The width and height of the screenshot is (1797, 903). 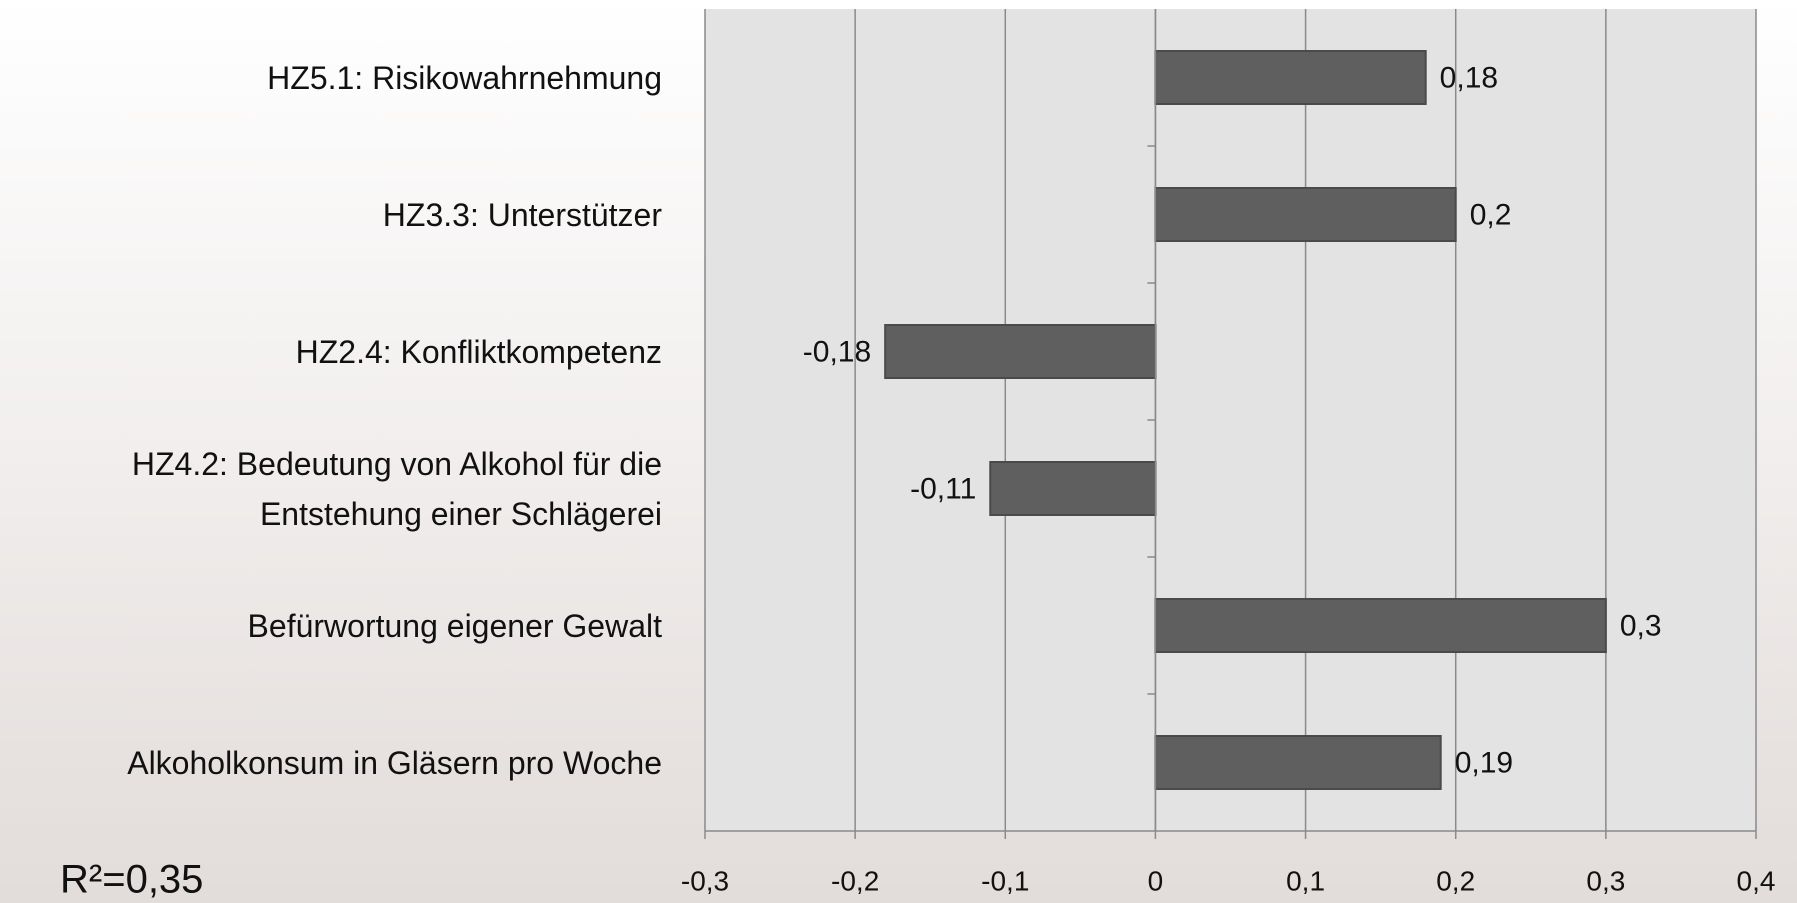 I want to click on data-label: 0,2, so click(x=1491, y=214).